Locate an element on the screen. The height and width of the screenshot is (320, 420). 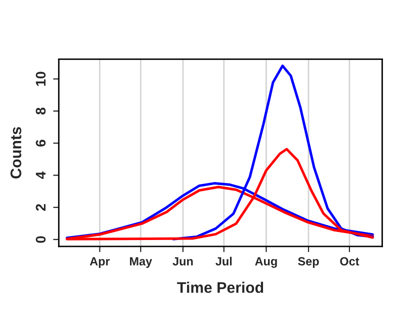
y-tick-label: 2 is located at coordinates (41, 207).